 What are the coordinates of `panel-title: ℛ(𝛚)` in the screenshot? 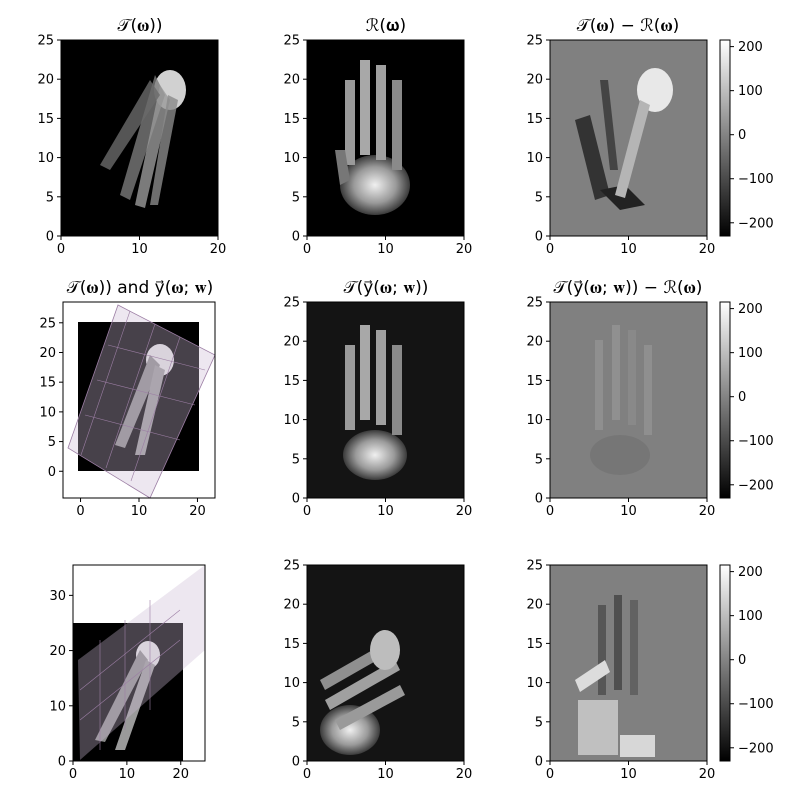 It's located at (386, 26).